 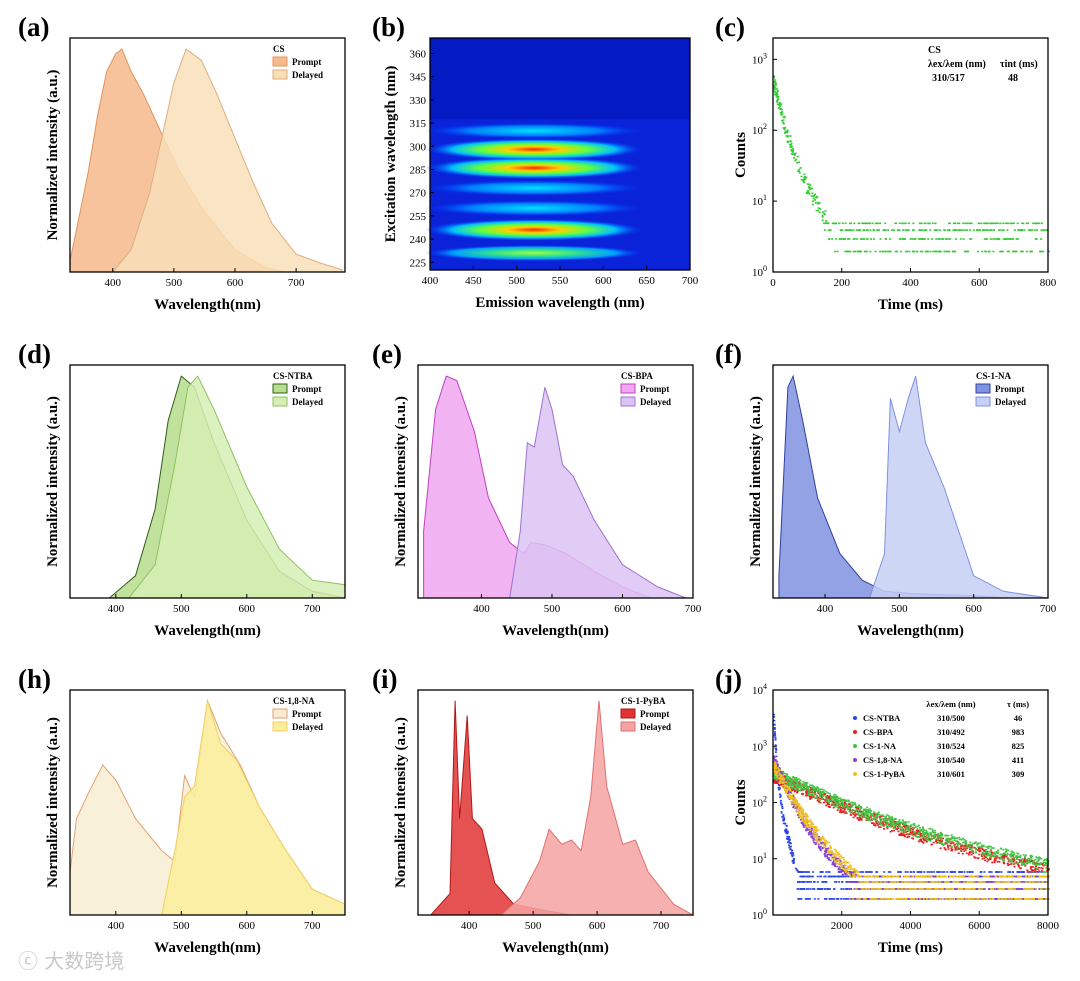 What do you see at coordinates (206, 160) in the screenshot?
I see `plot-area` at bounding box center [206, 160].